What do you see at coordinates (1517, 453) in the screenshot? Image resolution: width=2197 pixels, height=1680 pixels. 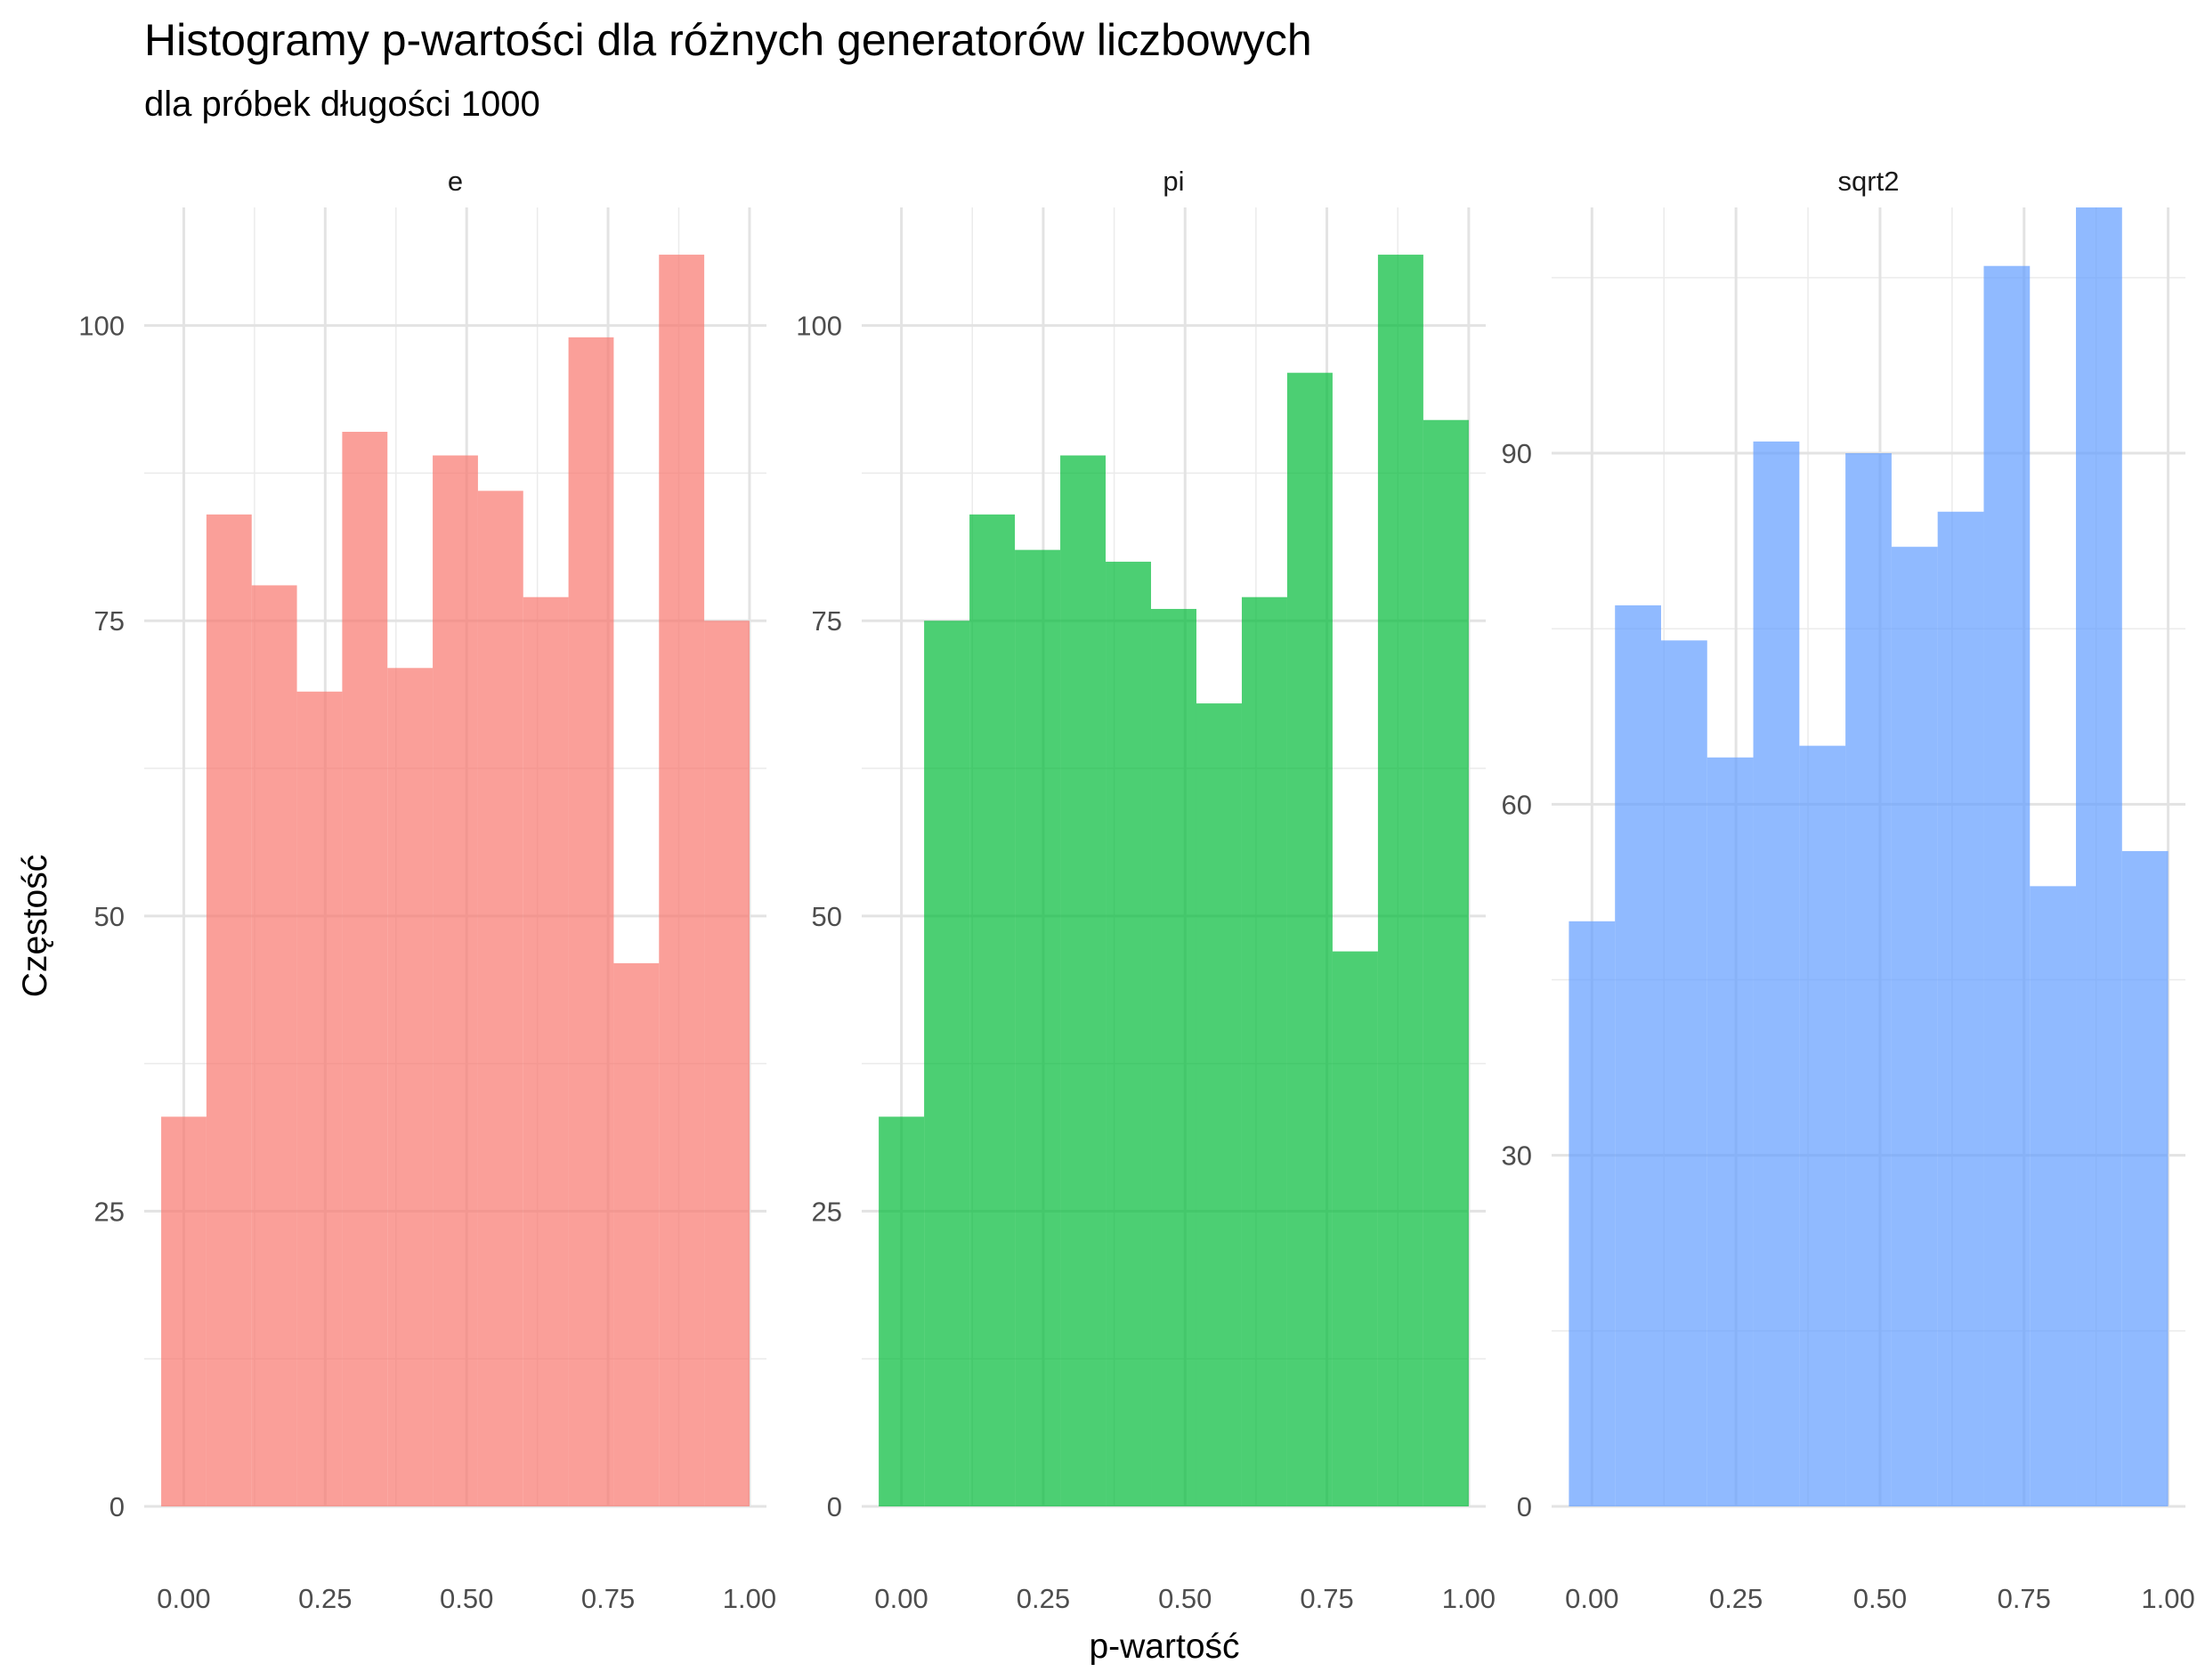 I see `y-tick-label: 90` at bounding box center [1517, 453].